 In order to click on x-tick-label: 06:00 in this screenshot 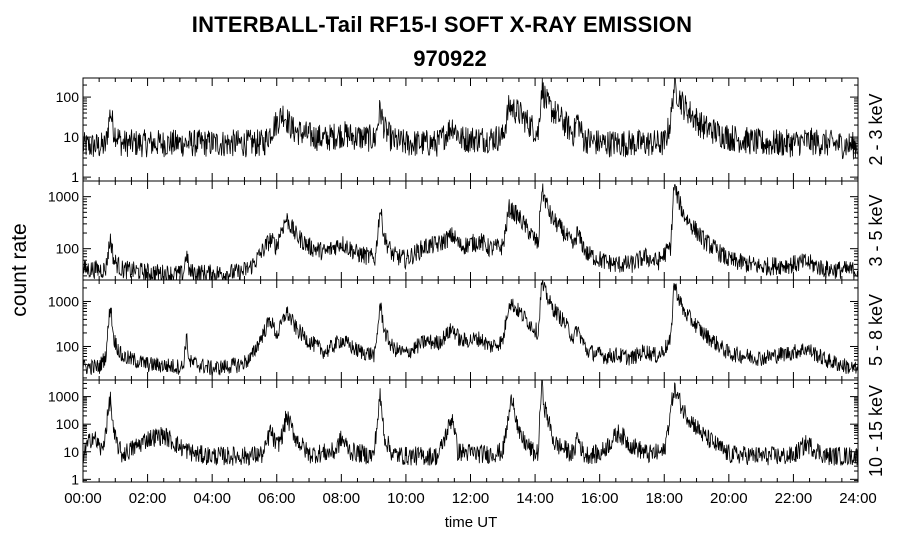, I will do `click(277, 498)`.